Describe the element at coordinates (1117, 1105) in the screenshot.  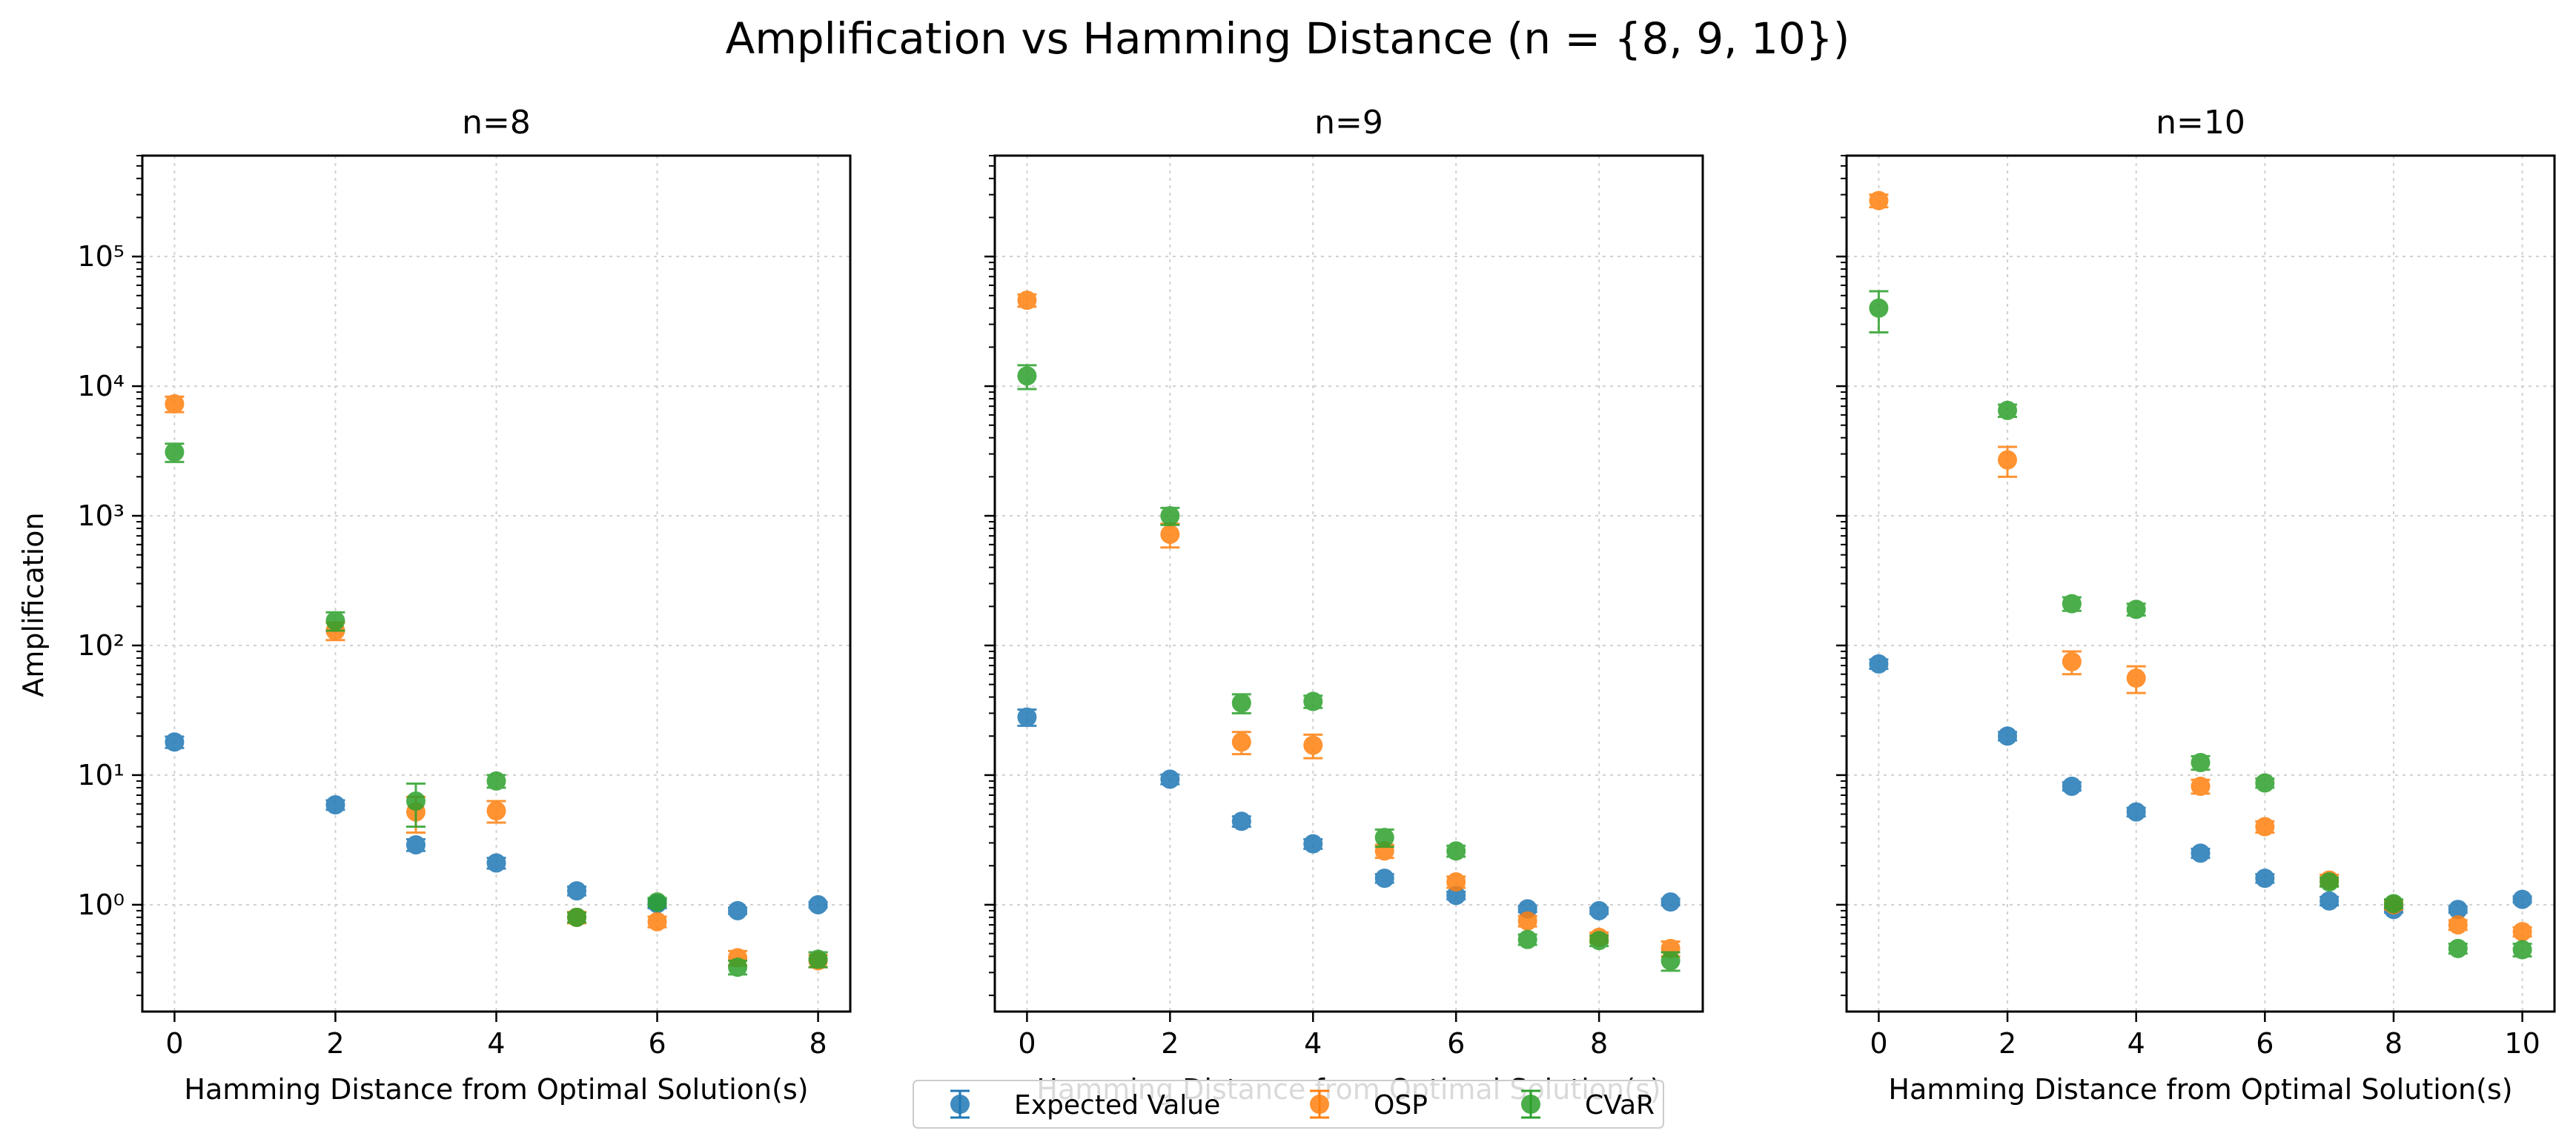
I see `legend-label: Expected Value` at that location.